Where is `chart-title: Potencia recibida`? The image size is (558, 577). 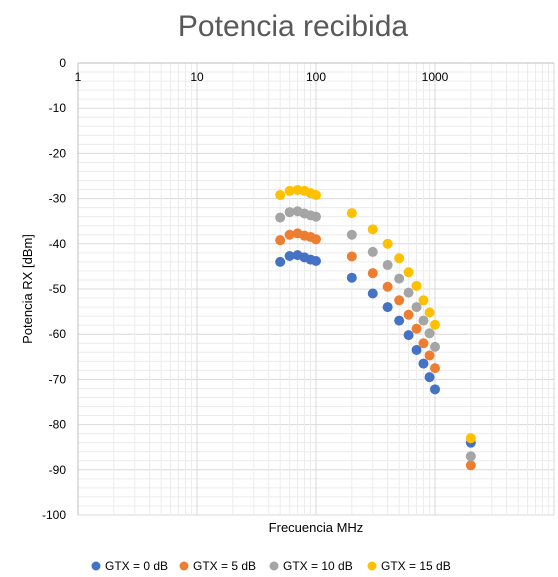 chart-title: Potencia recibida is located at coordinates (293, 26).